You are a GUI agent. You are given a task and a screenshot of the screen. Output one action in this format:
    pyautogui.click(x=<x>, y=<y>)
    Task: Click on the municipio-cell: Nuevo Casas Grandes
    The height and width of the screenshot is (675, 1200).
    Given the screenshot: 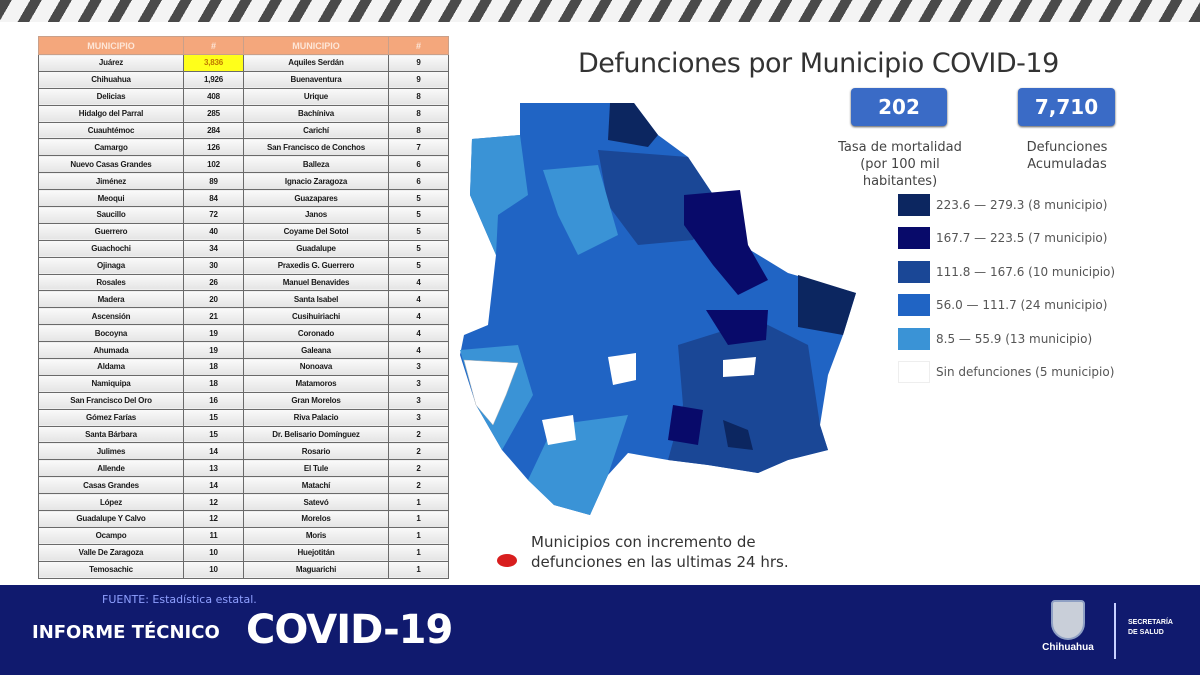 What is the action you would take?
    pyautogui.click(x=111, y=164)
    